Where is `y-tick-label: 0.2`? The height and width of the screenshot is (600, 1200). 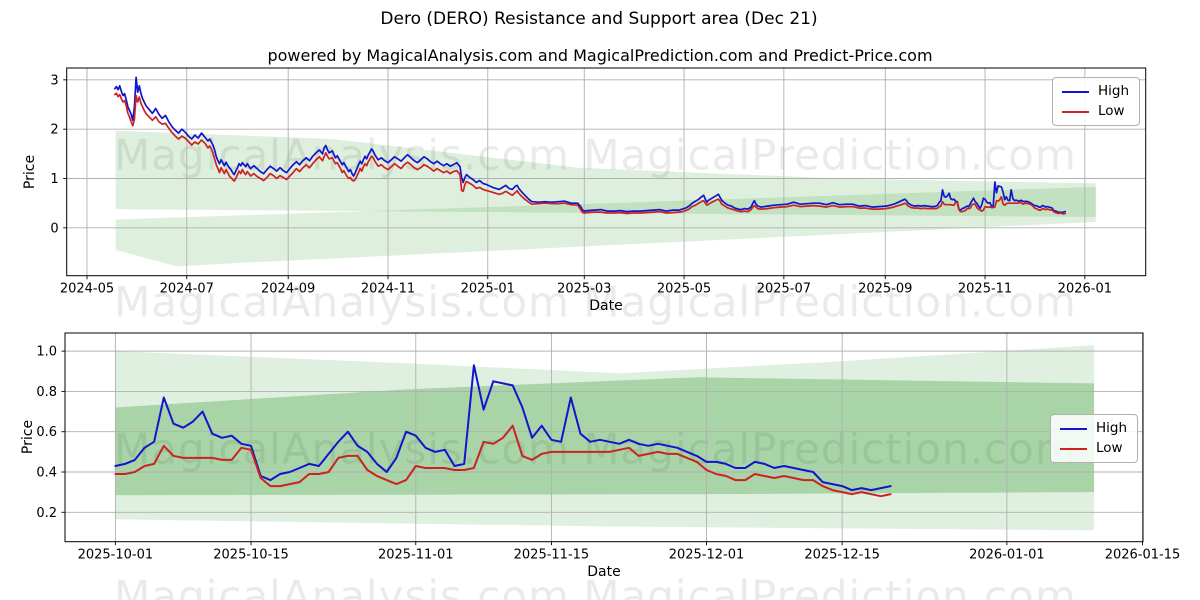 y-tick-label: 0.2 is located at coordinates (46, 513).